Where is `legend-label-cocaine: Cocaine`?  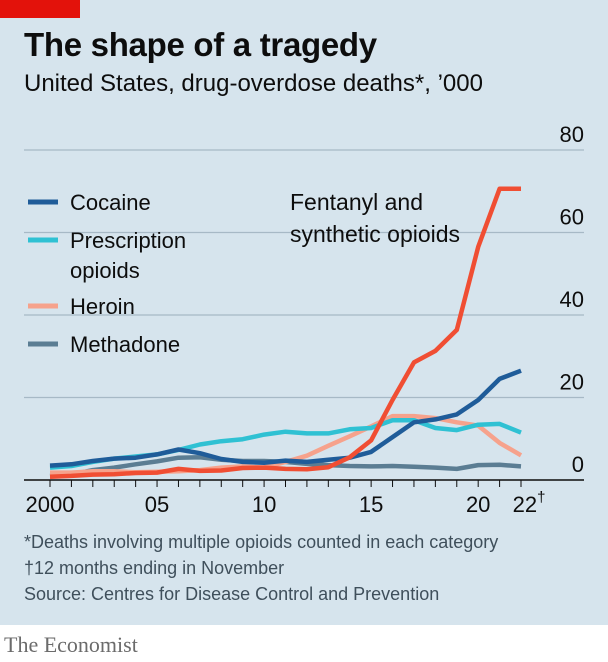 legend-label-cocaine: Cocaine is located at coordinates (110, 202).